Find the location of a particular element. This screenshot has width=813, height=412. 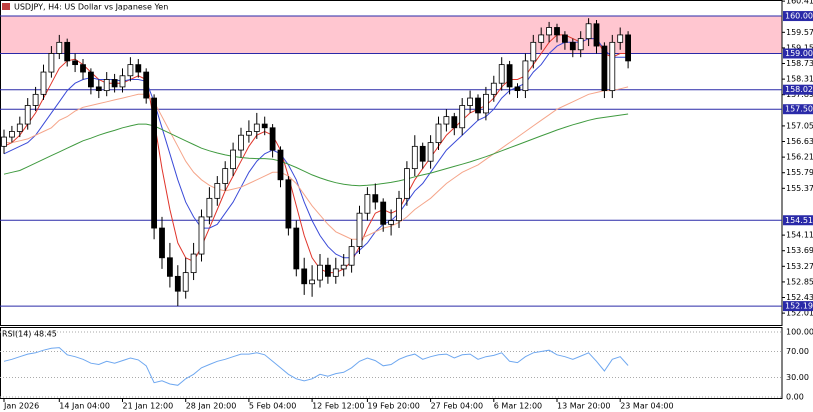

level-label: 154.510 is located at coordinates (799, 220).